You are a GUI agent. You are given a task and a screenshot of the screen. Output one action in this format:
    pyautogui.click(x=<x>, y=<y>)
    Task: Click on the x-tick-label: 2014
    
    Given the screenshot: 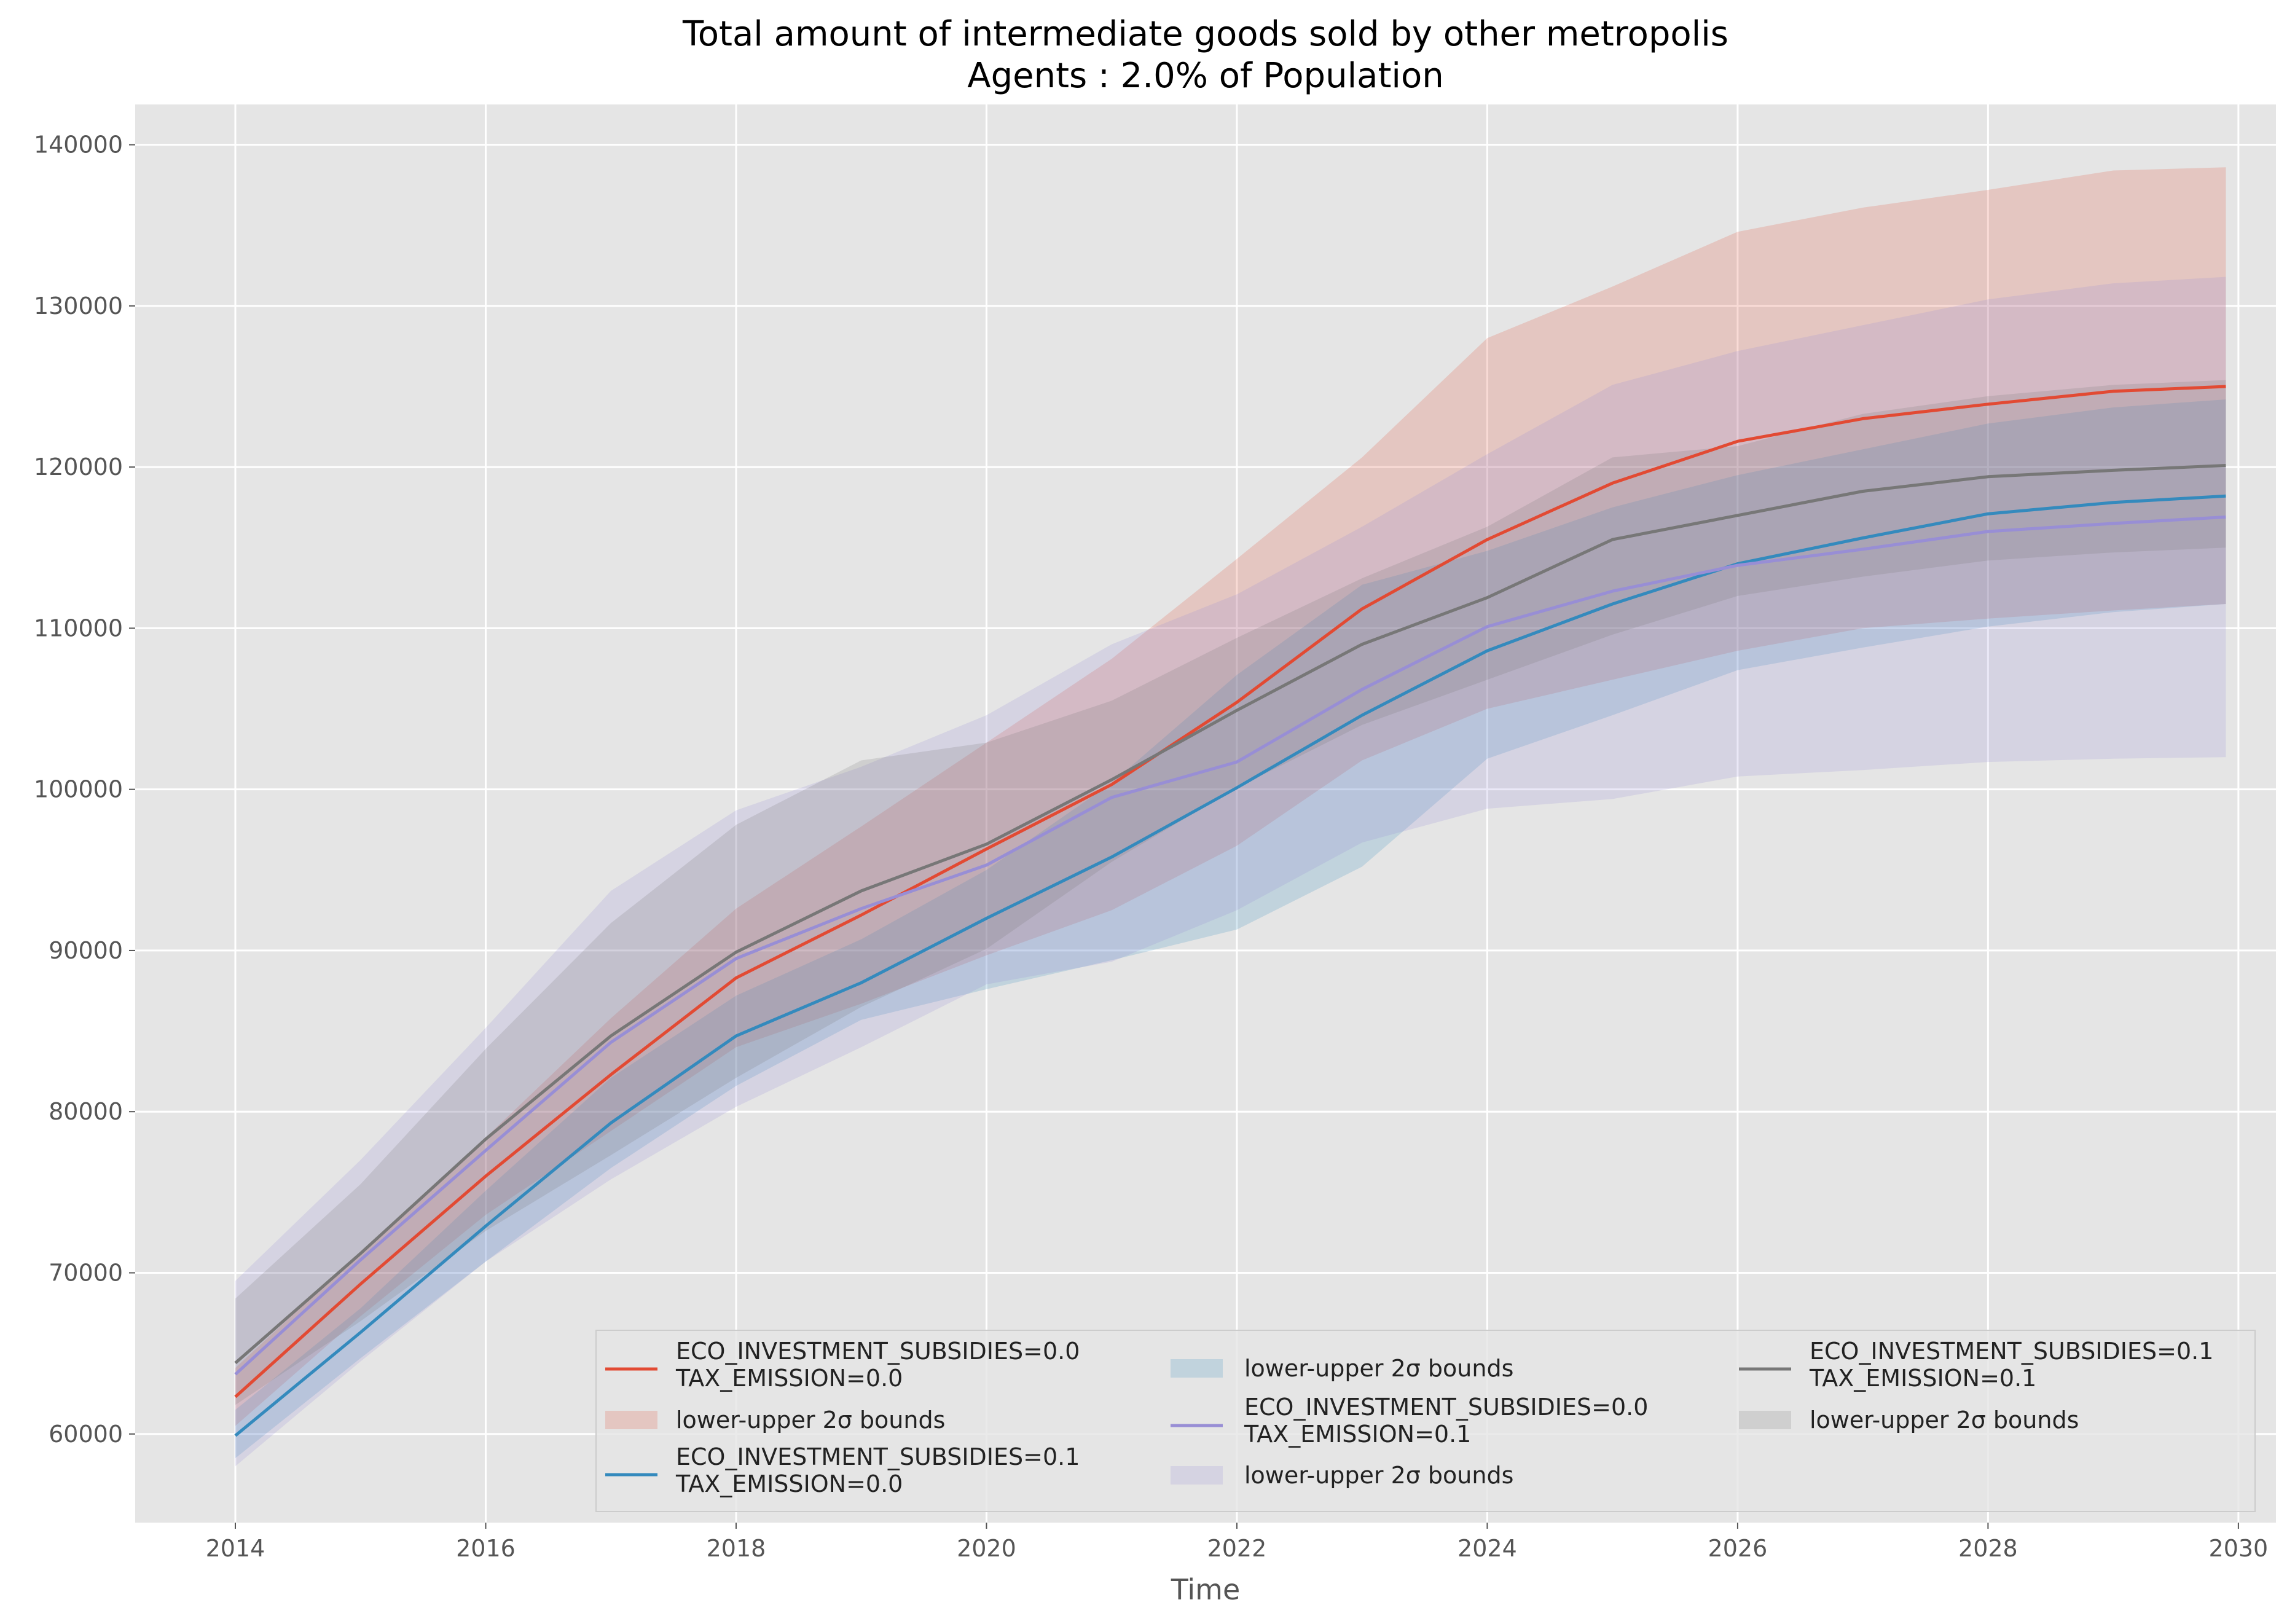 What is the action you would take?
    pyautogui.click(x=235, y=1549)
    